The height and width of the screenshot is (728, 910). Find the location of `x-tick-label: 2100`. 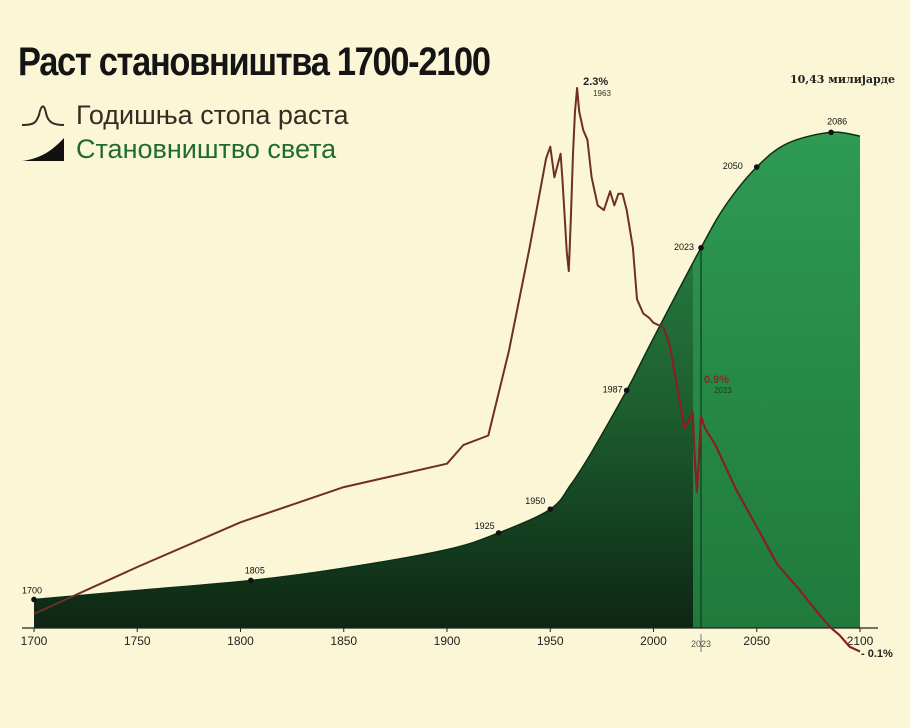

x-tick-label: 2100 is located at coordinates (860, 641).